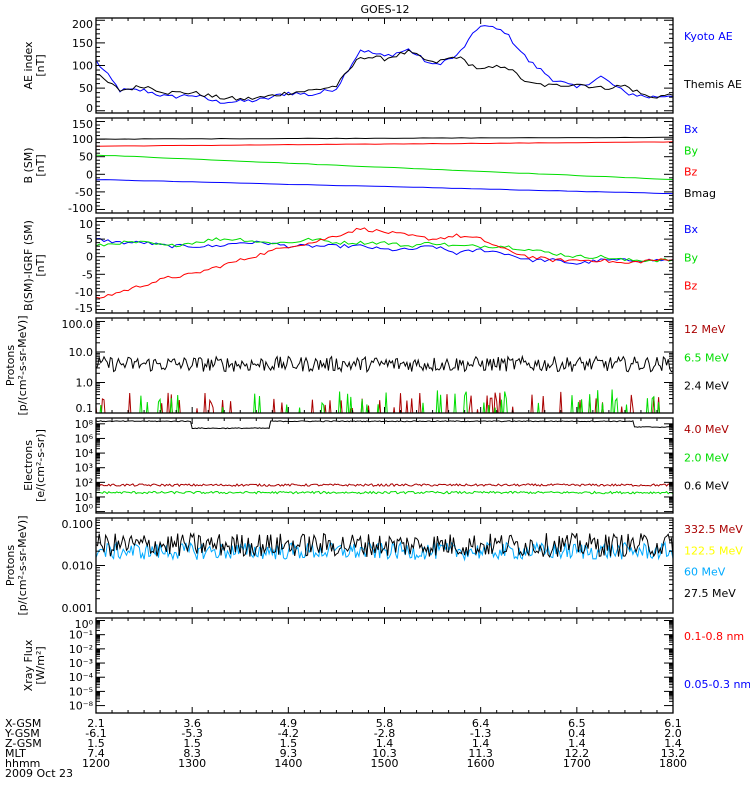 This screenshot has height=804, width=750. I want to click on ephemeris-value: 7.4, so click(96, 753).